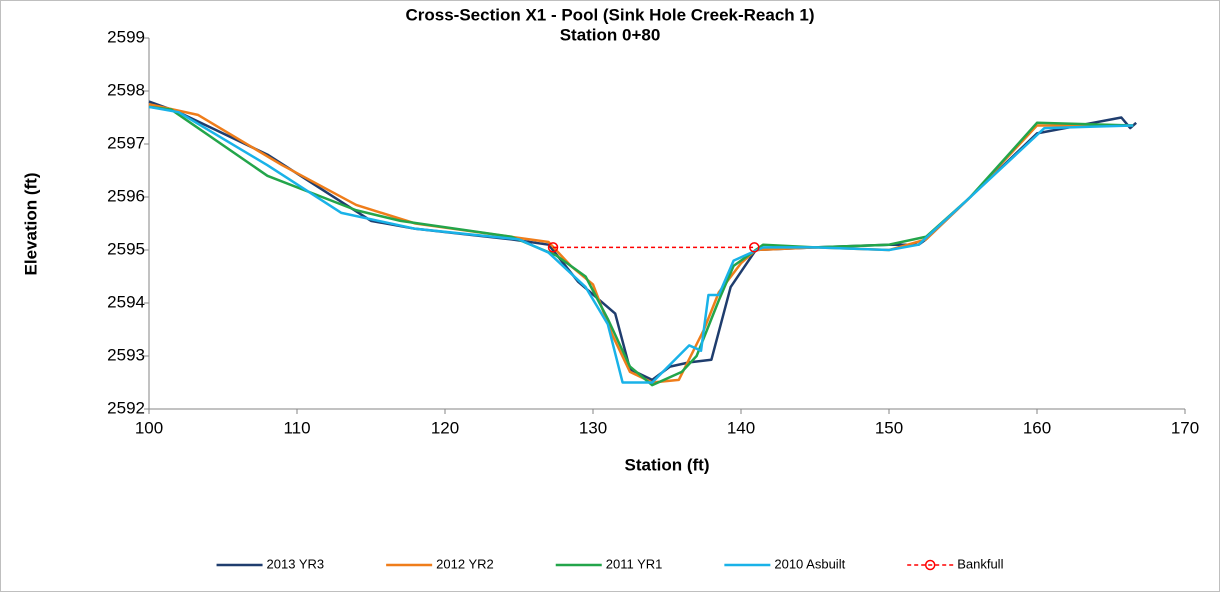 The width and height of the screenshot is (1221, 593). Describe the element at coordinates (126, 142) in the screenshot. I see `y-tick-label: 2597` at that location.